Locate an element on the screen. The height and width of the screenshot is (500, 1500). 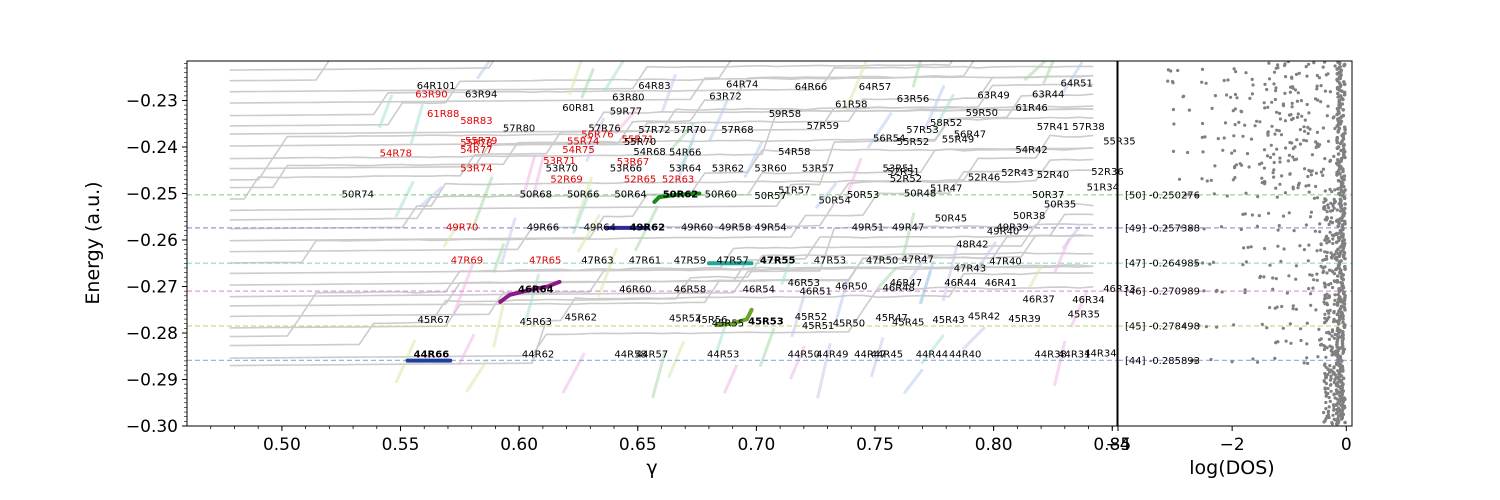
state-annotation: 44R62 is located at coordinates (538, 355).